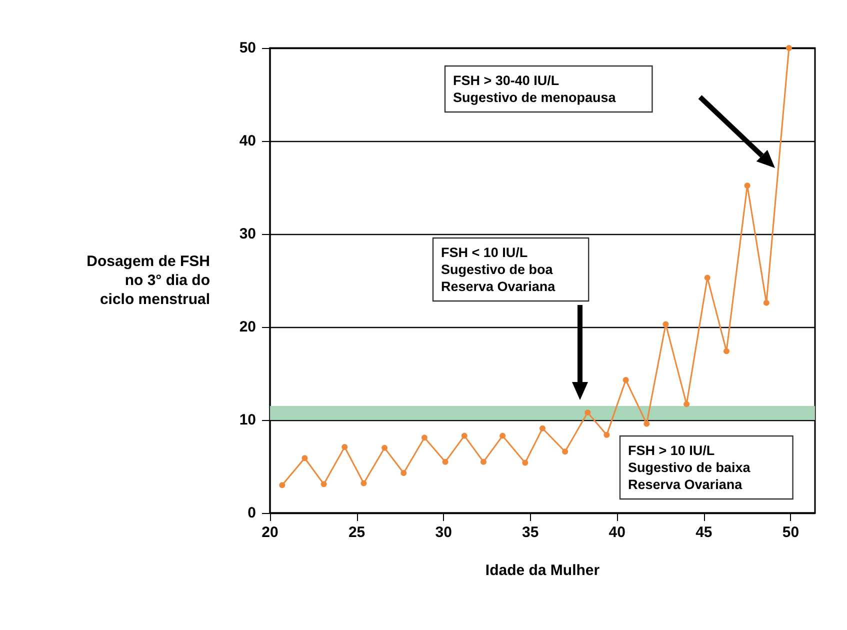 The width and height of the screenshot is (847, 630). Describe the element at coordinates (357, 532) in the screenshot. I see `x-tick-label: 25` at that location.